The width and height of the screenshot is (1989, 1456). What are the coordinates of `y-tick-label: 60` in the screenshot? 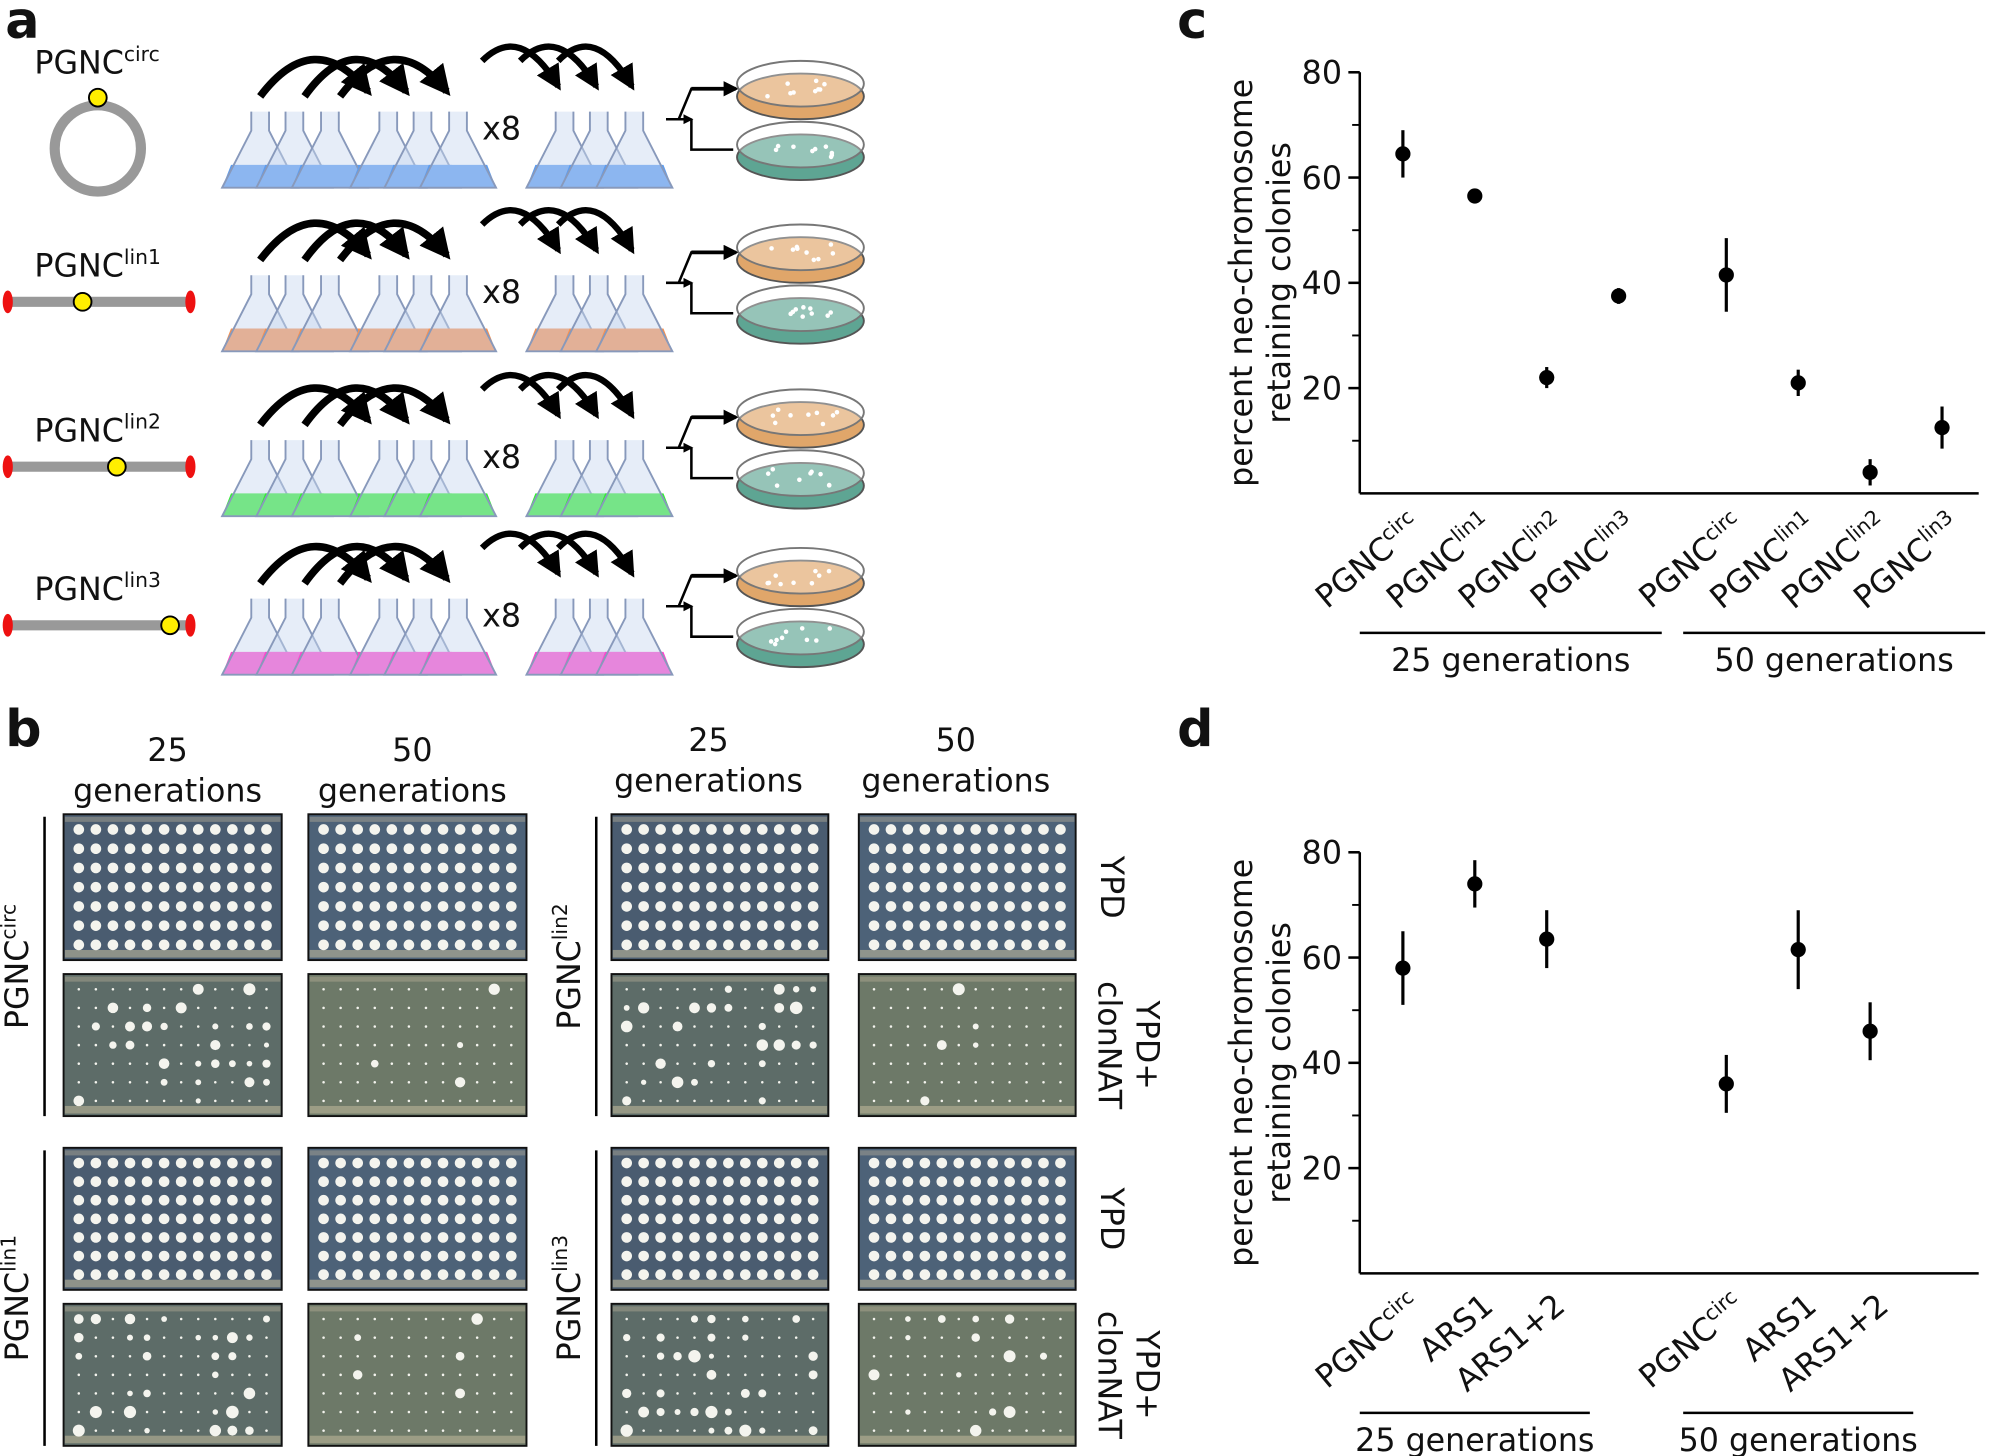 It's located at (1322, 959).